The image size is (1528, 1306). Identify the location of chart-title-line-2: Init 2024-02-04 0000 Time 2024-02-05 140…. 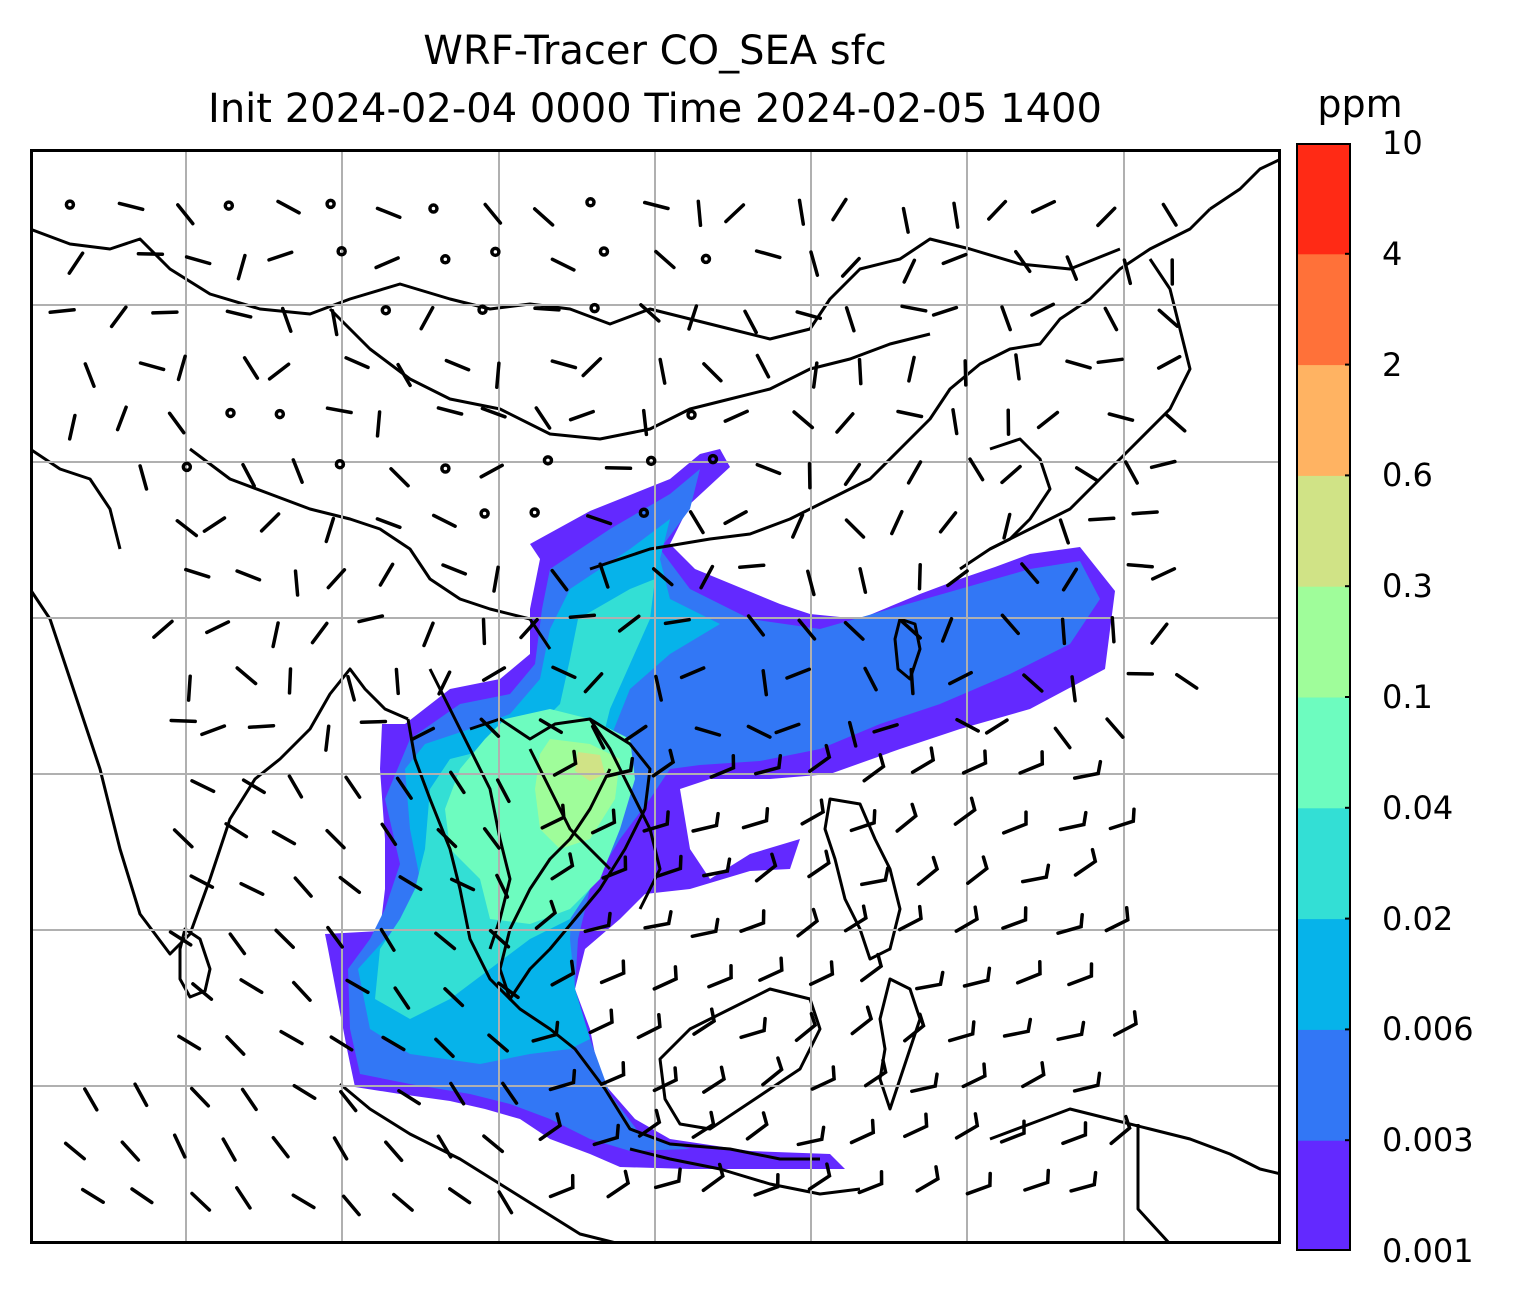
(655, 109).